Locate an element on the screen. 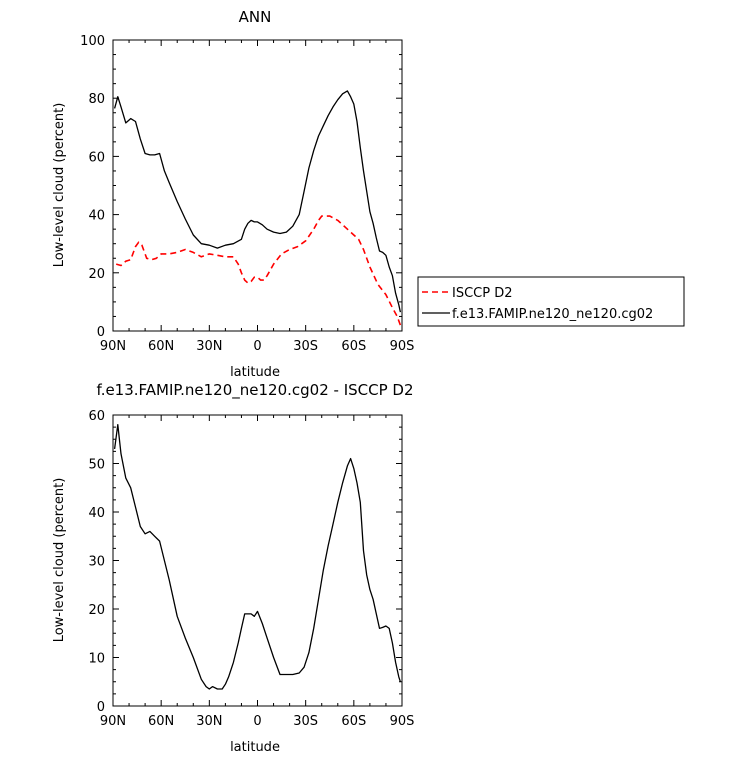  top-series-lines is located at coordinates (257, 208).